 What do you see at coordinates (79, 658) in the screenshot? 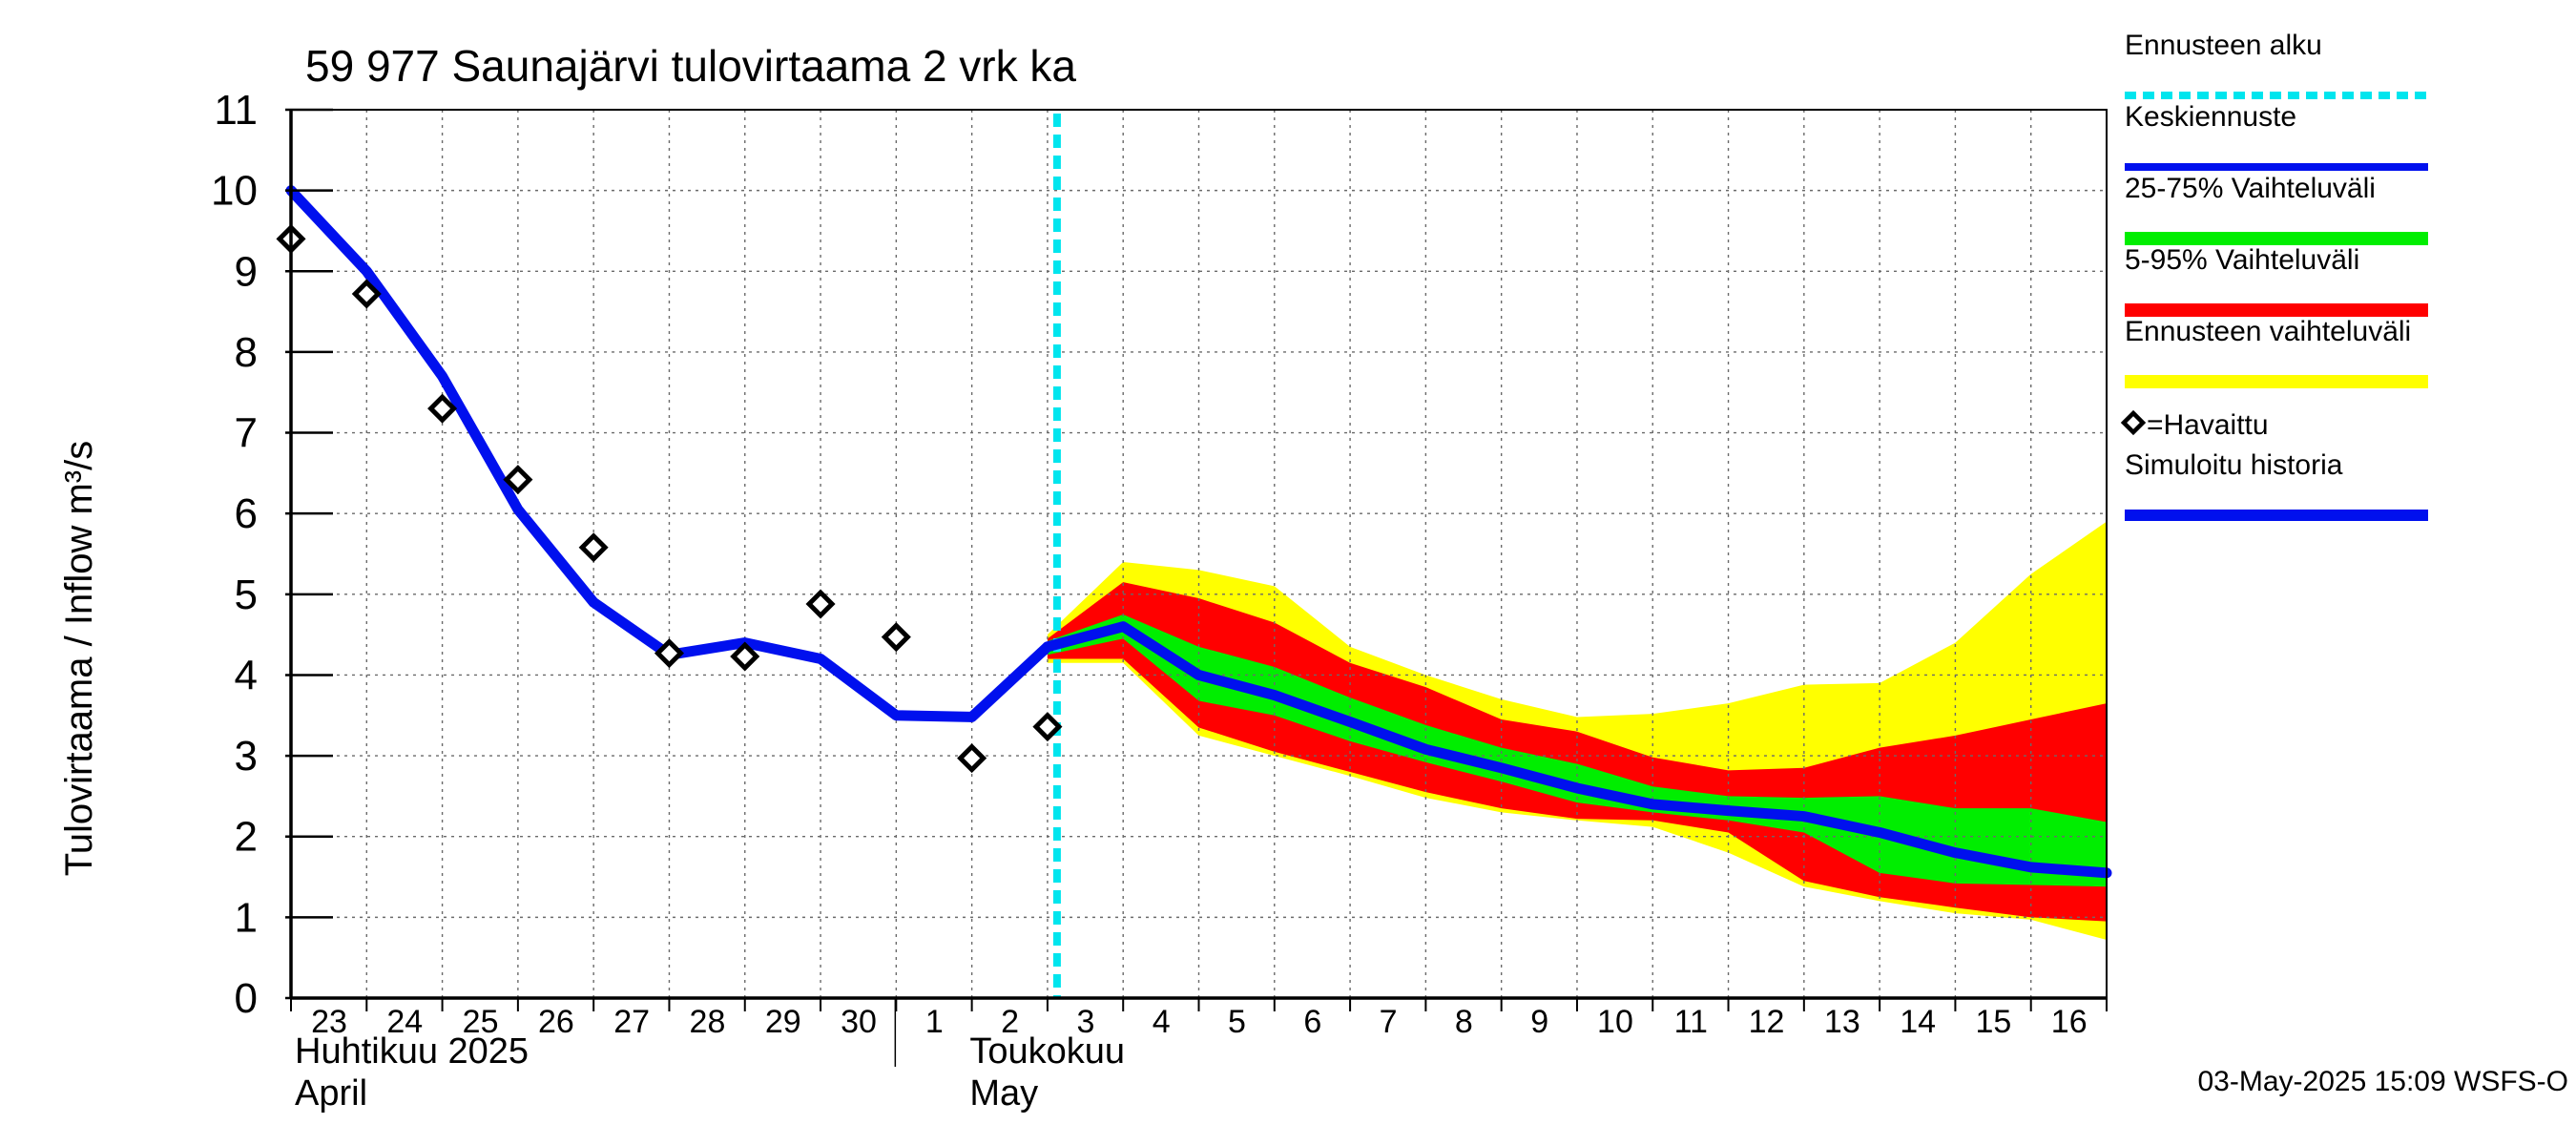
I see `y-axis-label: Tulovirtaama / Inflow m³/s` at bounding box center [79, 658].